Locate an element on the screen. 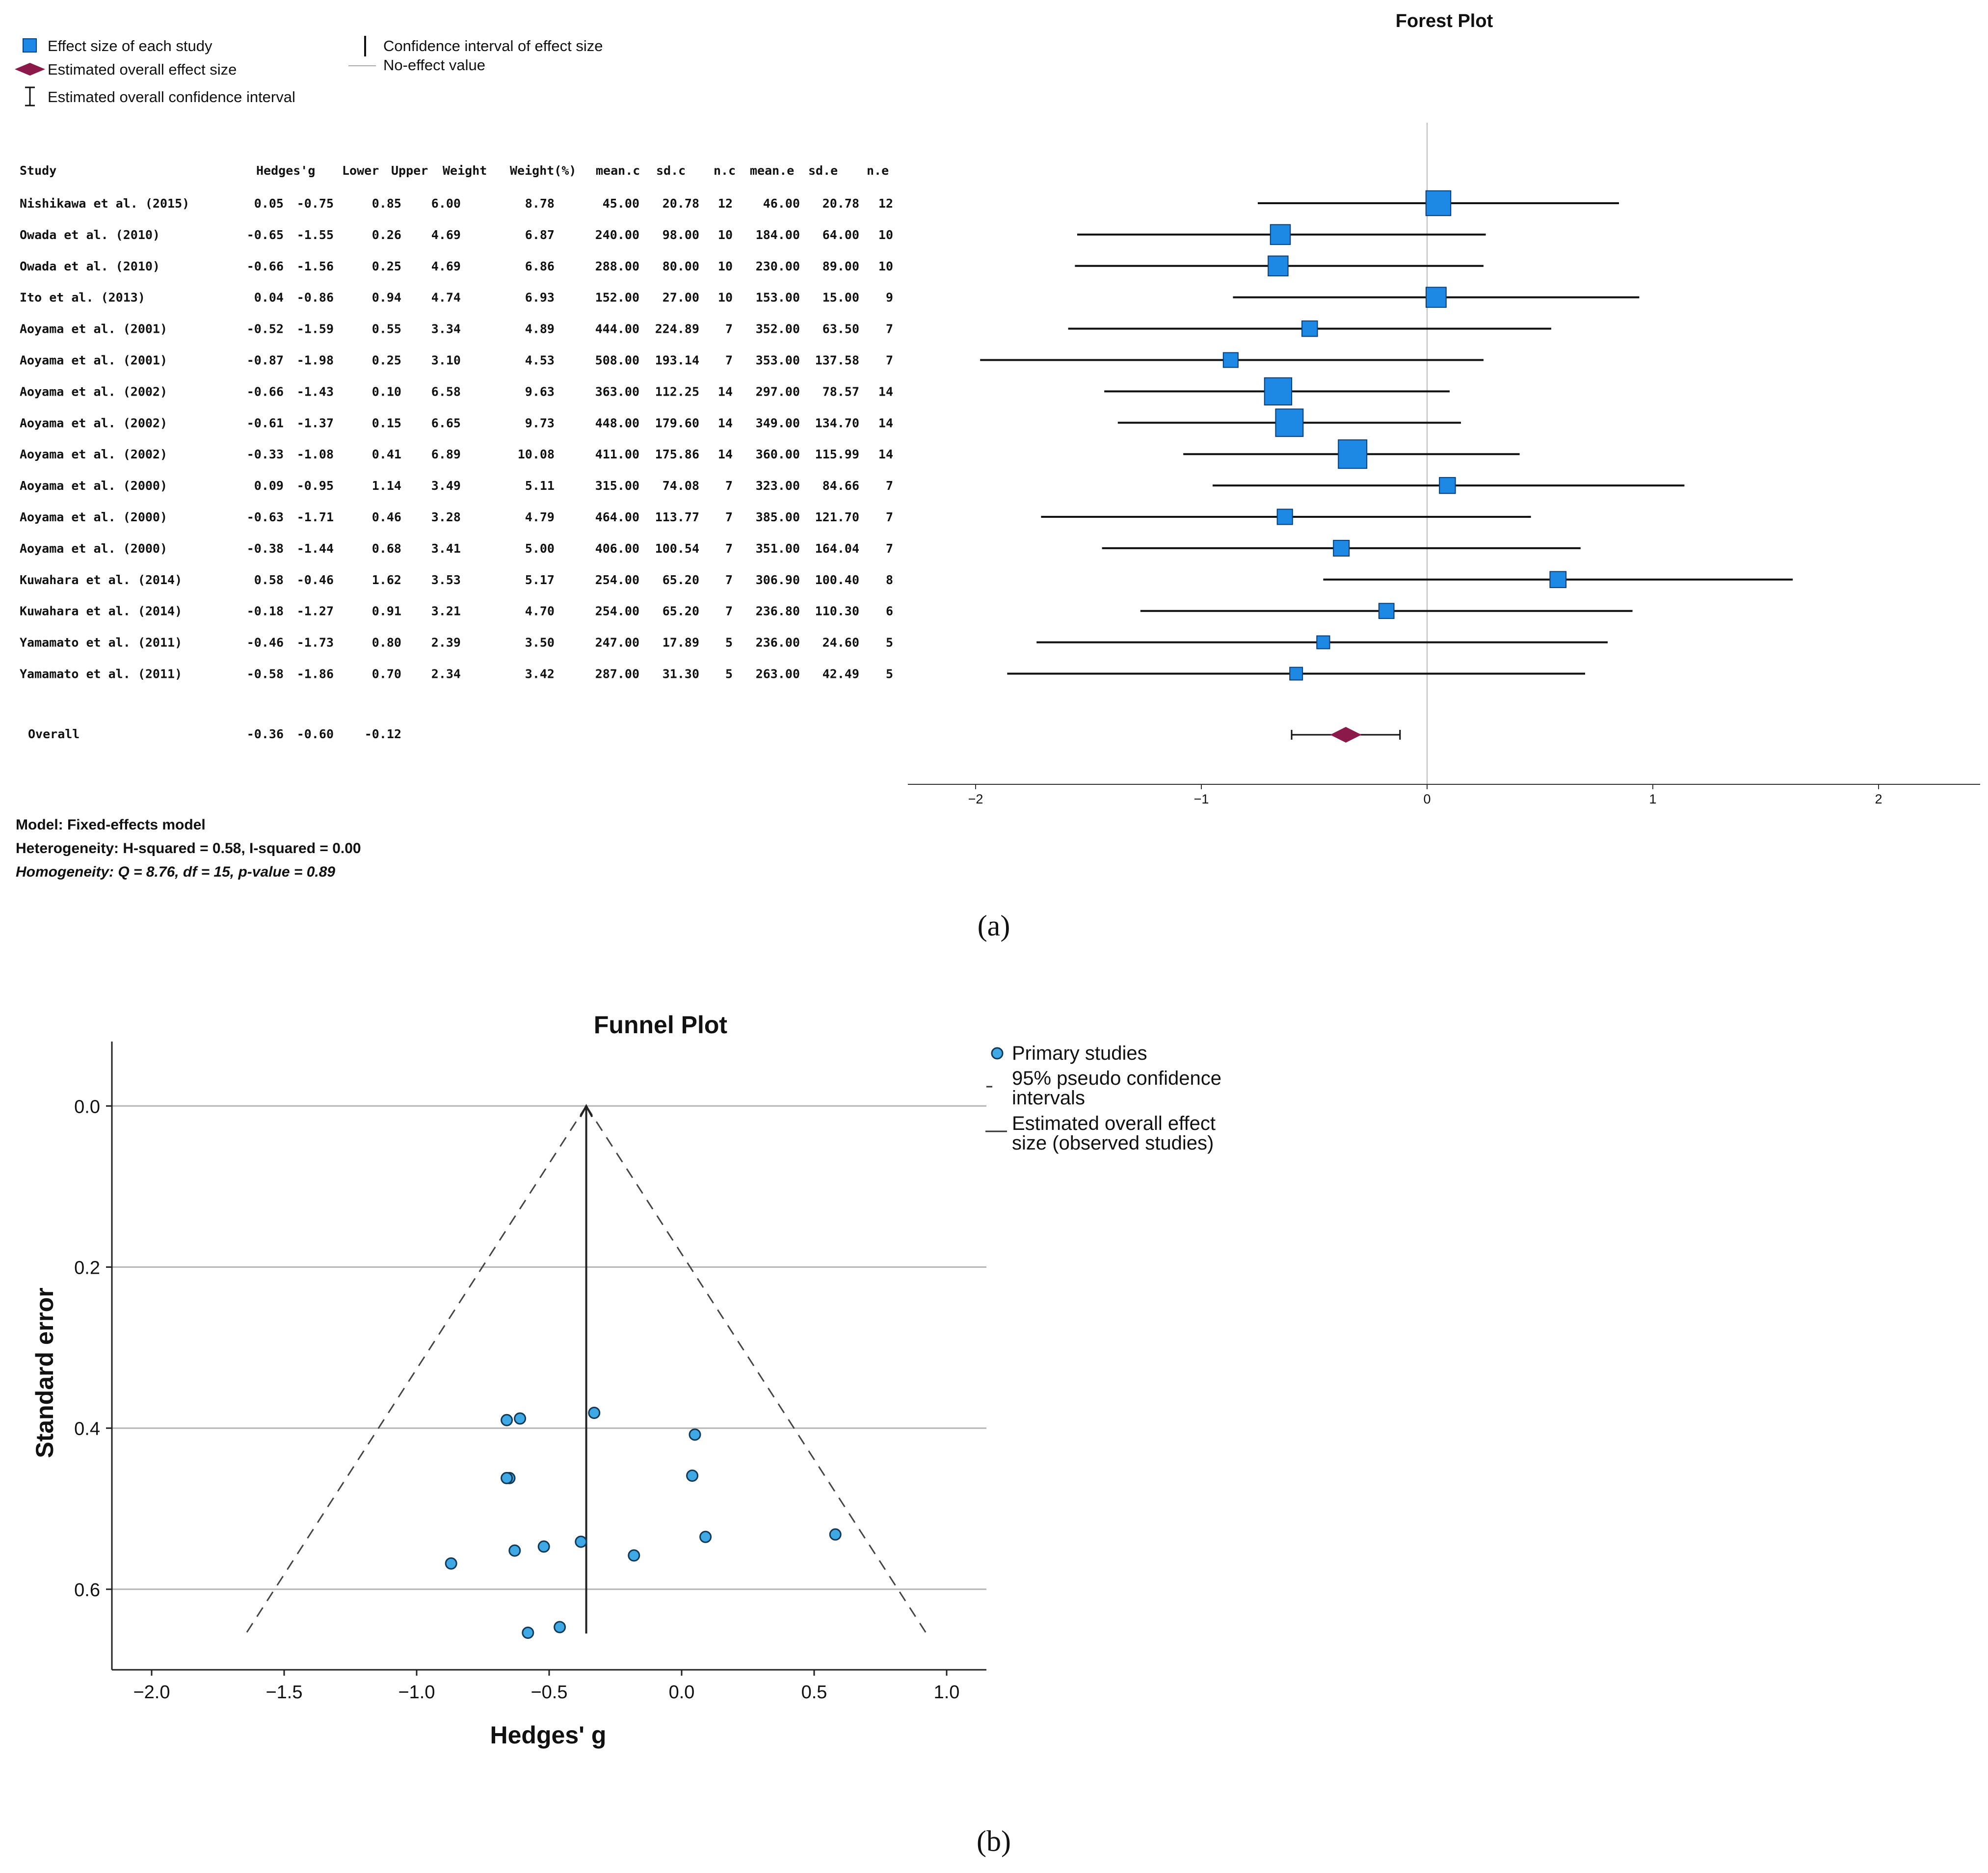 The image size is (1988, 1873). table-cell-mean-c: 411.00 is located at coordinates (617, 454).